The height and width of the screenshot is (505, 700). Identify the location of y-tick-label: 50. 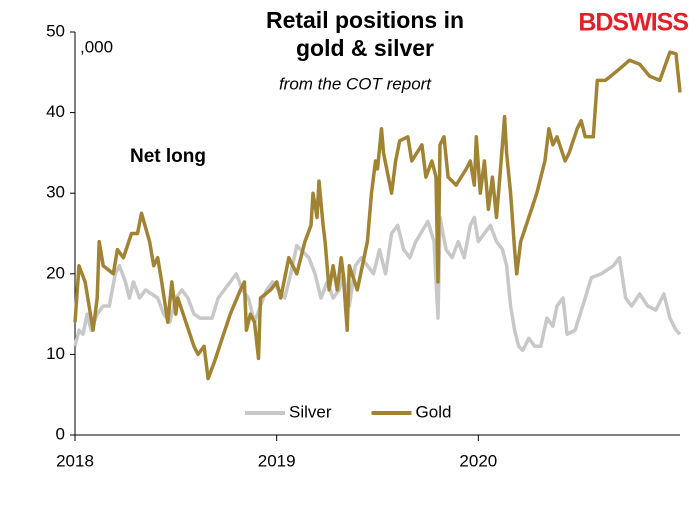
(55, 30).